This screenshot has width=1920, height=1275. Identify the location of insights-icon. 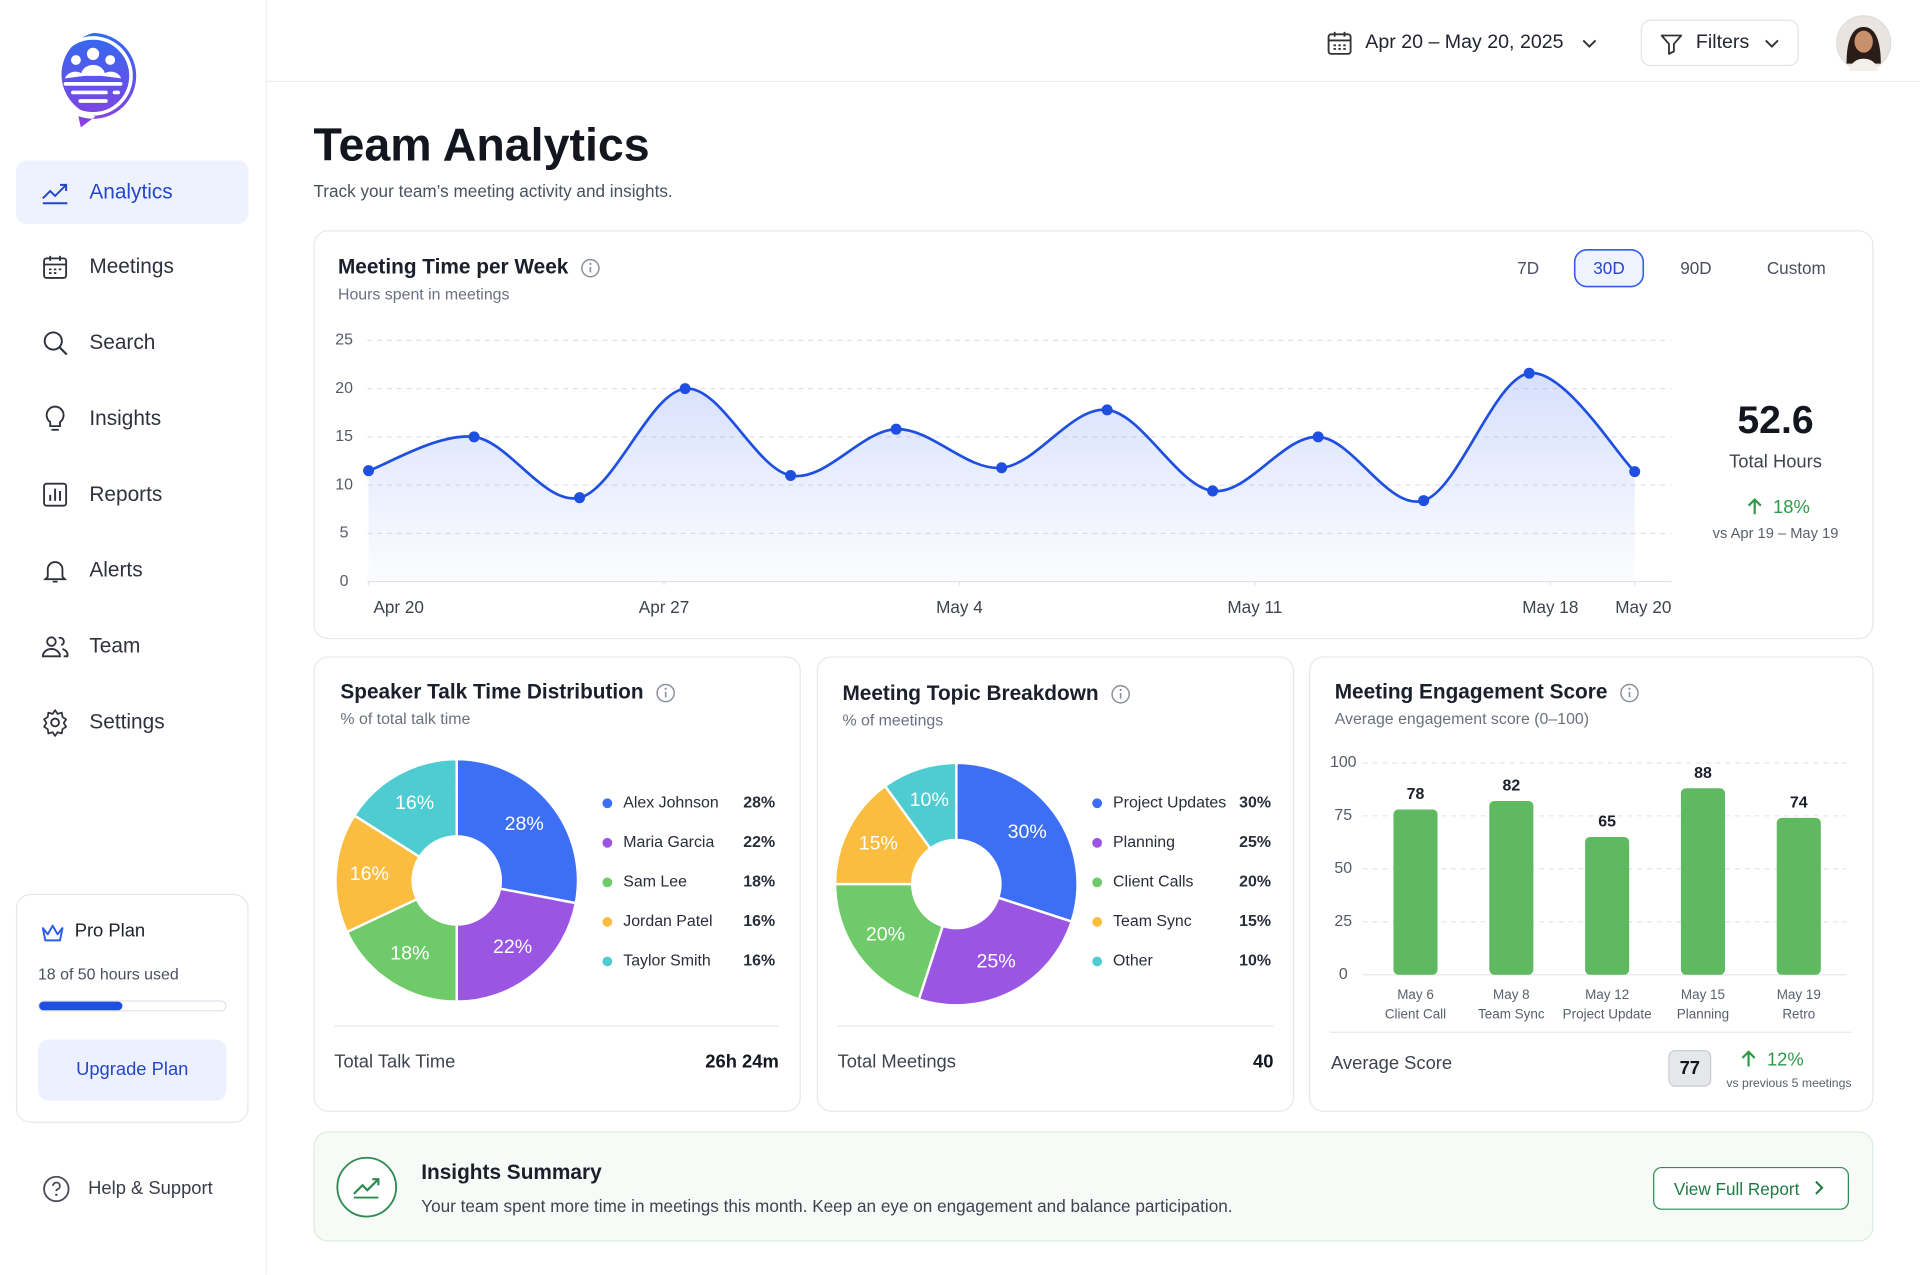
(367, 1187).